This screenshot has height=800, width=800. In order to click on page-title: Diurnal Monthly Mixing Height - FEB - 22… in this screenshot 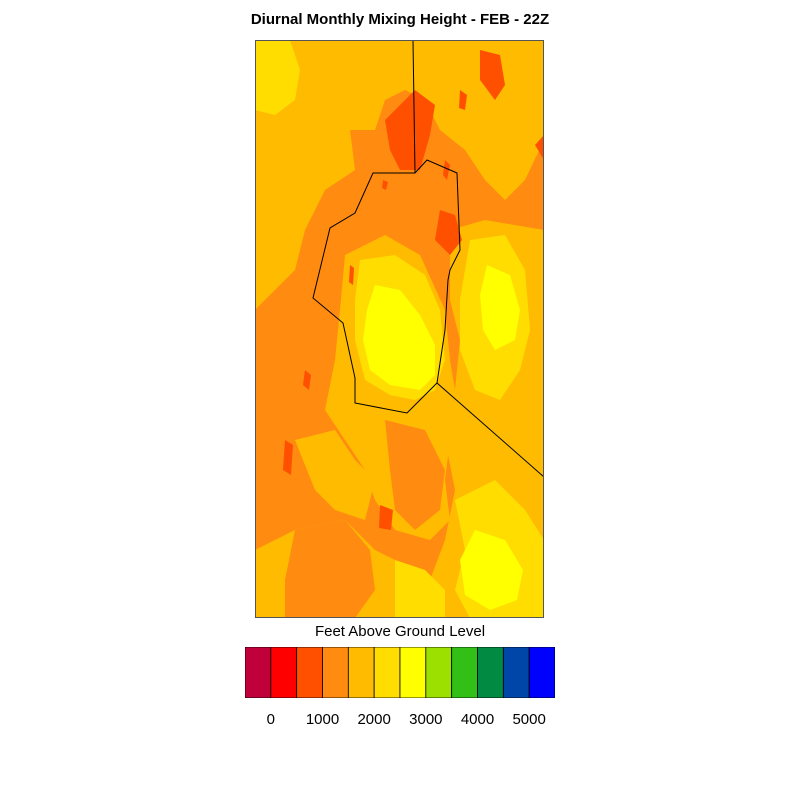, I will do `click(400, 19)`.